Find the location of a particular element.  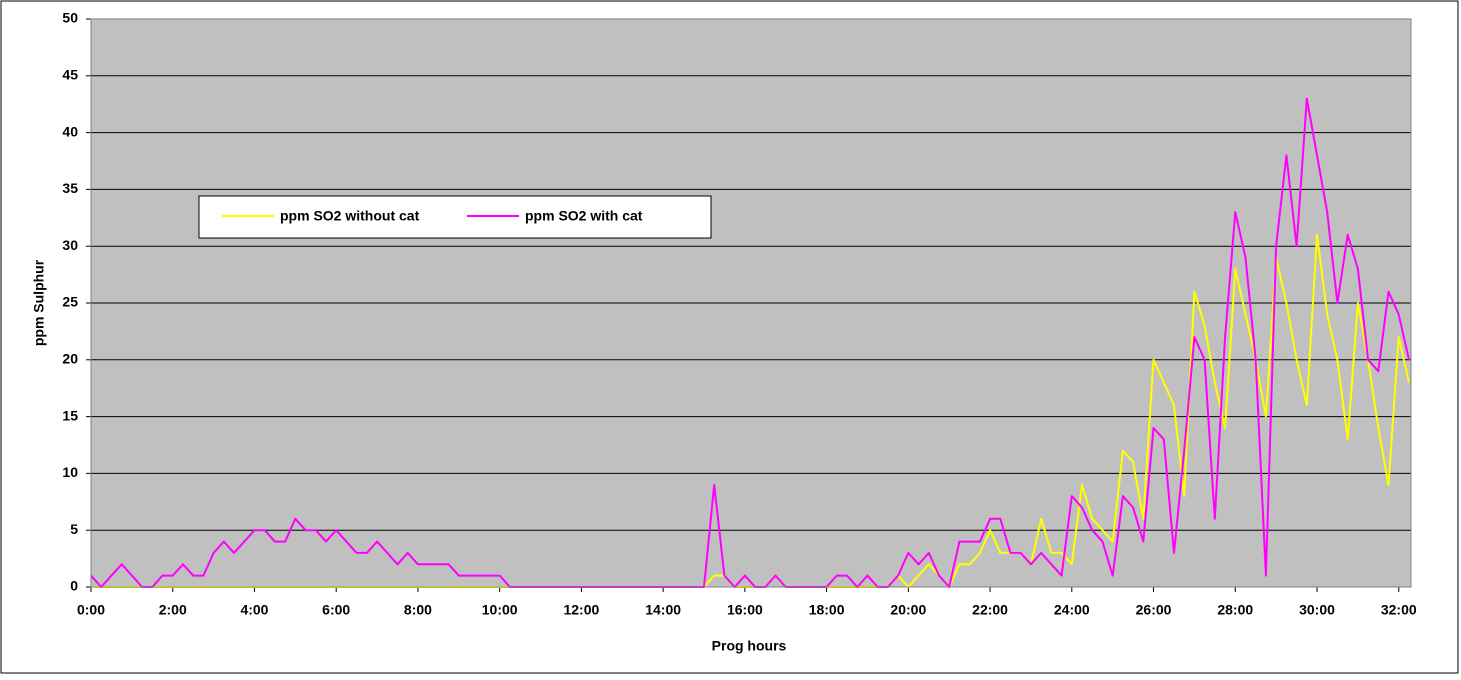

x-tick-label: 32:00 is located at coordinates (1399, 610).